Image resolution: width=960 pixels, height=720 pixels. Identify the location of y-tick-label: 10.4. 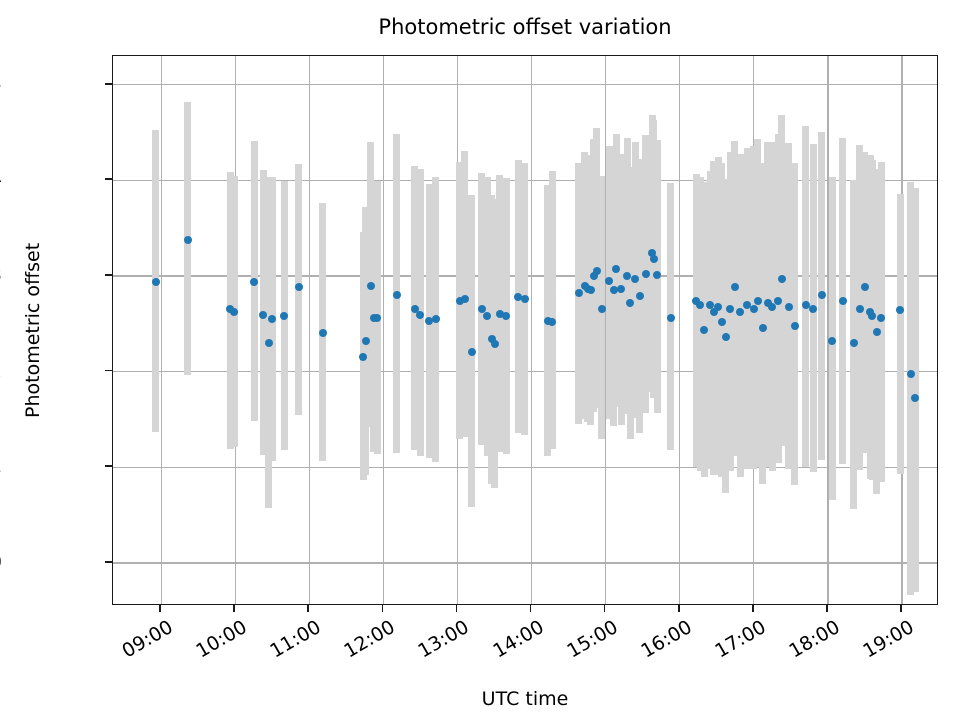
(1, 179).